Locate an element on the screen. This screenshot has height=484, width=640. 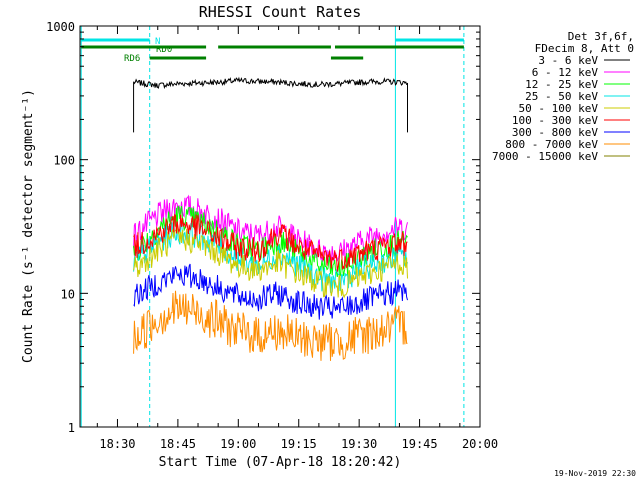
x-tick-label-2: 19:00 is located at coordinates (238, 444).